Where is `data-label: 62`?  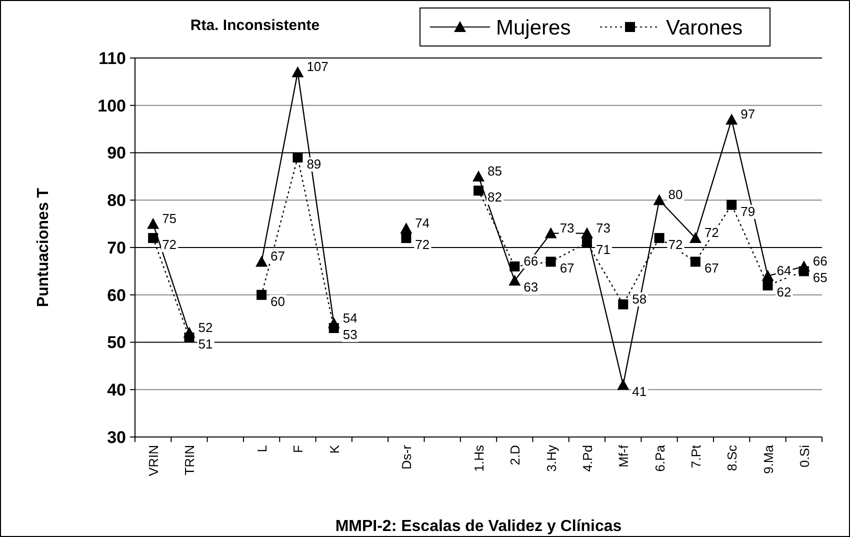 data-label: 62 is located at coordinates (784, 292).